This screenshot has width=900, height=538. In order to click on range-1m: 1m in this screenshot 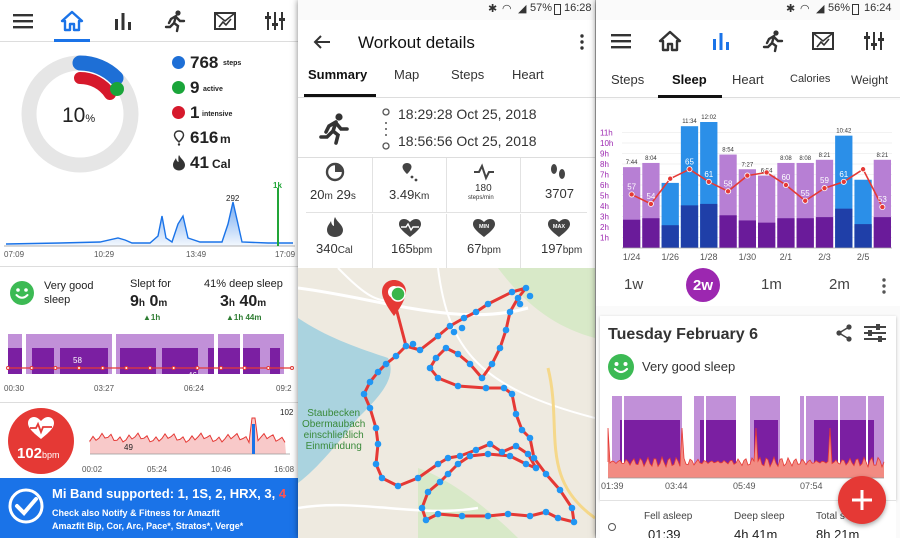, I will do `click(771, 284)`.